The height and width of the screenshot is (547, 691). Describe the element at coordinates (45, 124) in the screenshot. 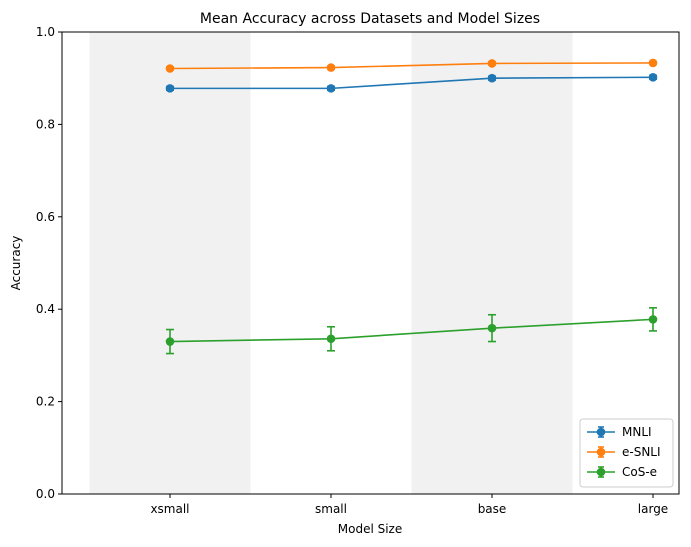

I see `y-tick-label: 0.8` at that location.